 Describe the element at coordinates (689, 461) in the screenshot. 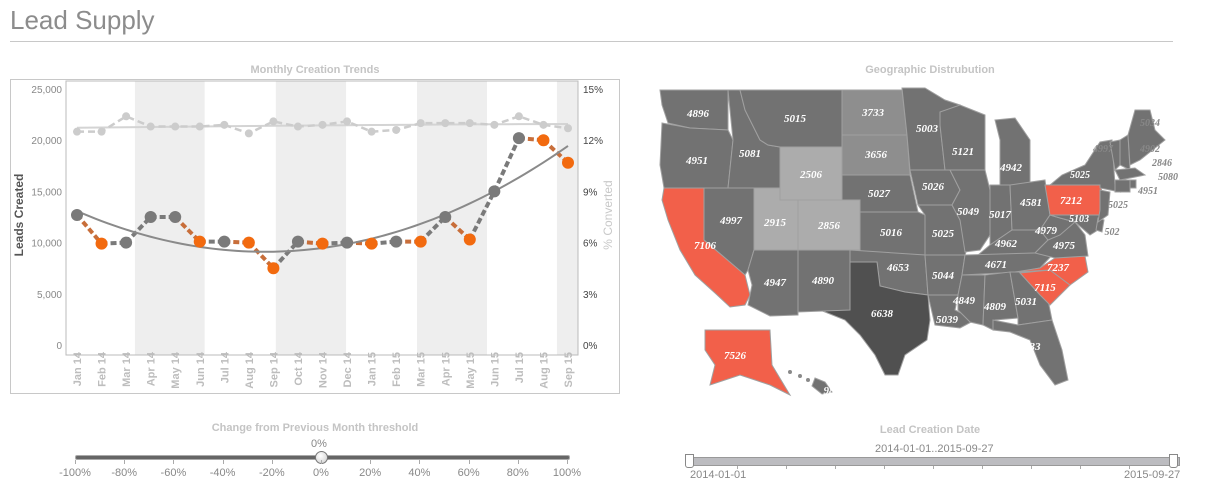

I see `date-slider-start-handle` at that location.